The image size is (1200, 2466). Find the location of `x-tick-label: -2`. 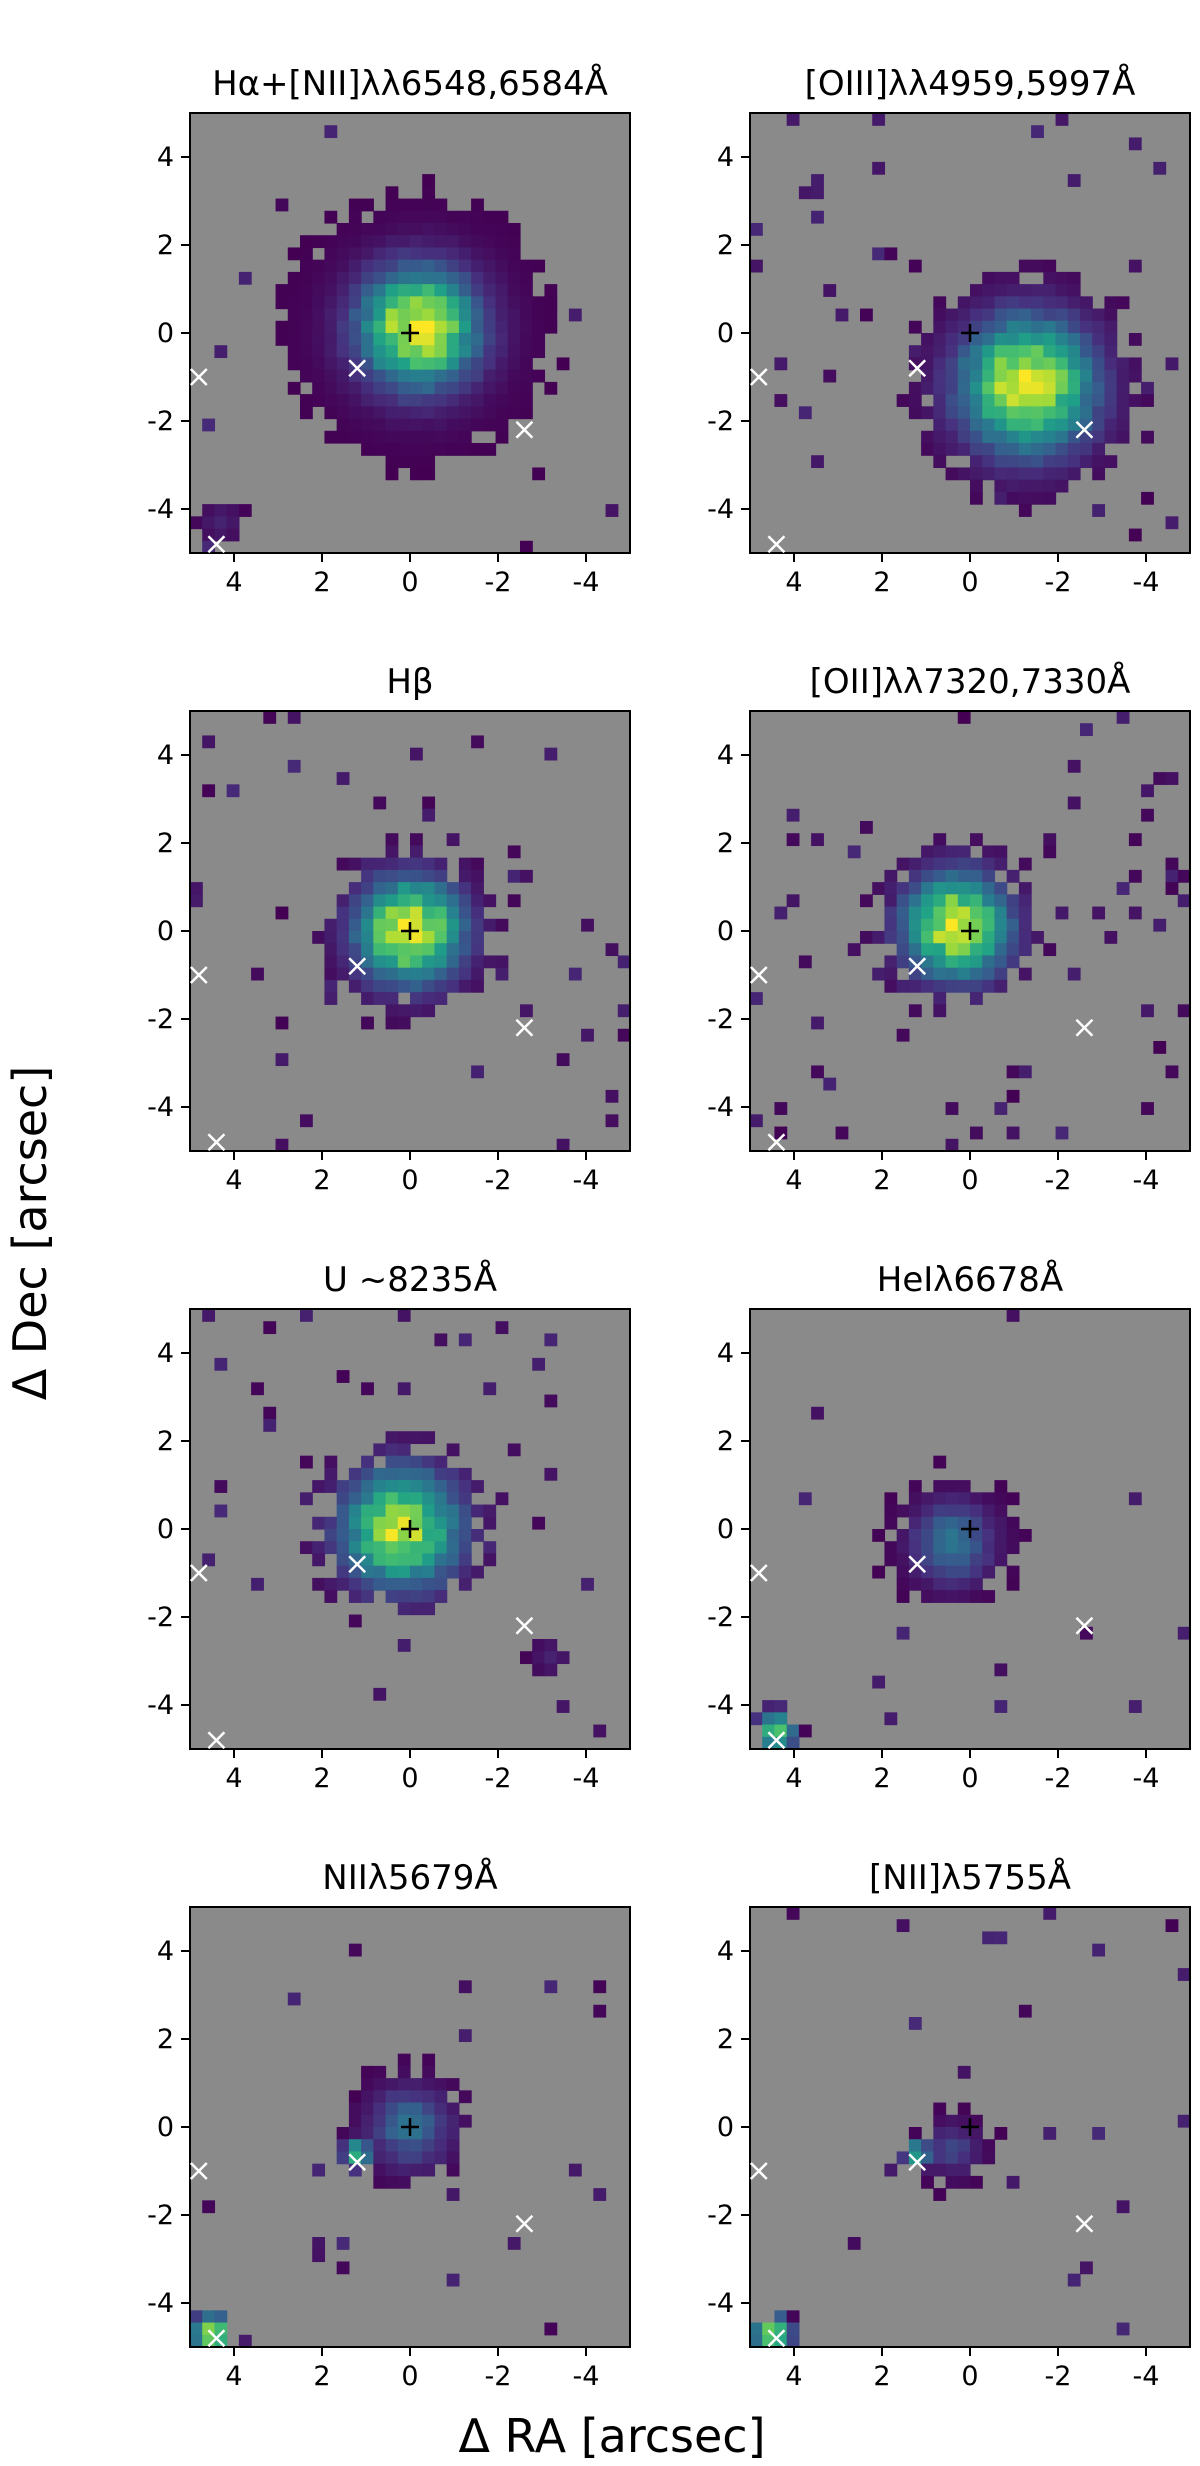

x-tick-label: -2 is located at coordinates (498, 582).